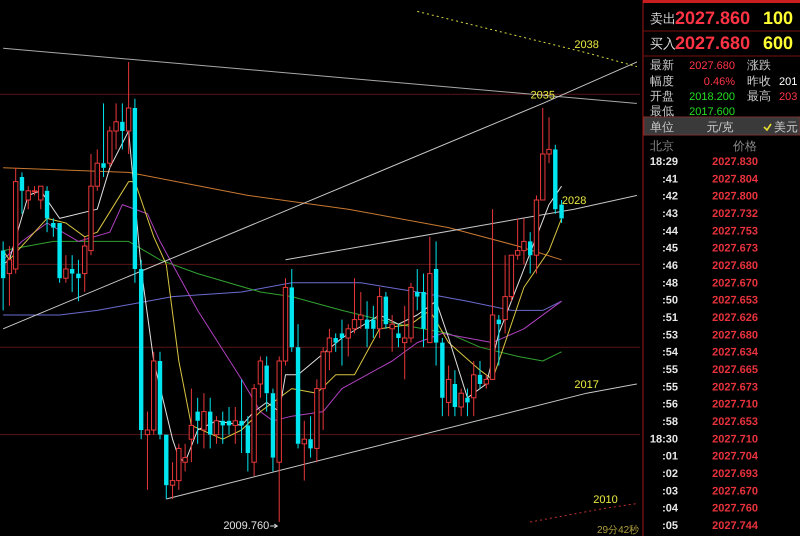 This screenshot has height=536, width=800. What do you see at coordinates (246, 526) in the screenshot?
I see `annotation: 2009.760` at bounding box center [246, 526].